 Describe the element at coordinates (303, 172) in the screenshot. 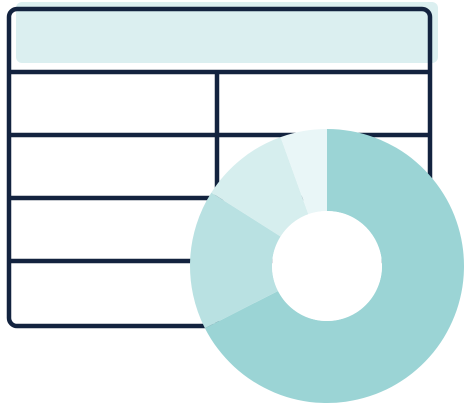

I see `donut-segment-tiny` at that location.